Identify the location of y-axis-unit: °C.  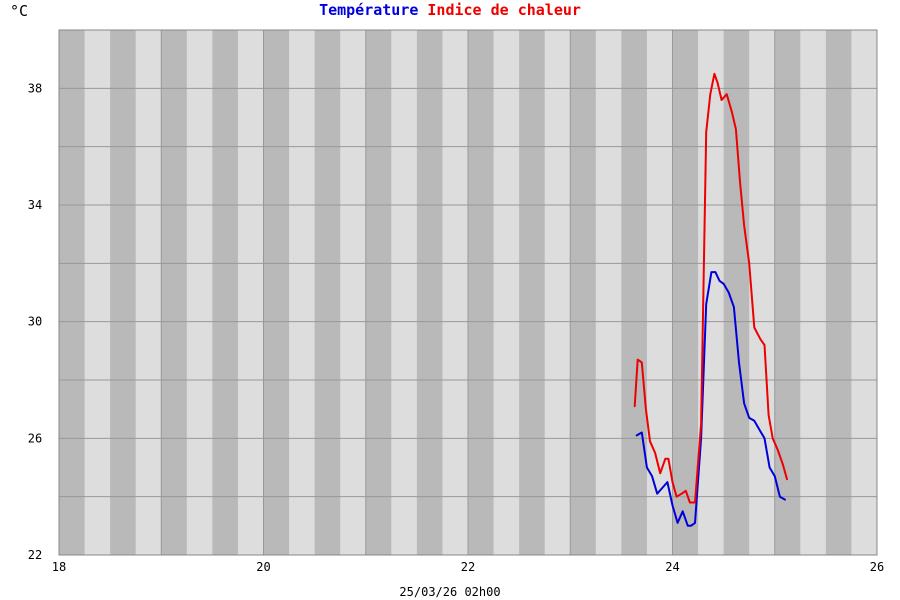
(19, 11).